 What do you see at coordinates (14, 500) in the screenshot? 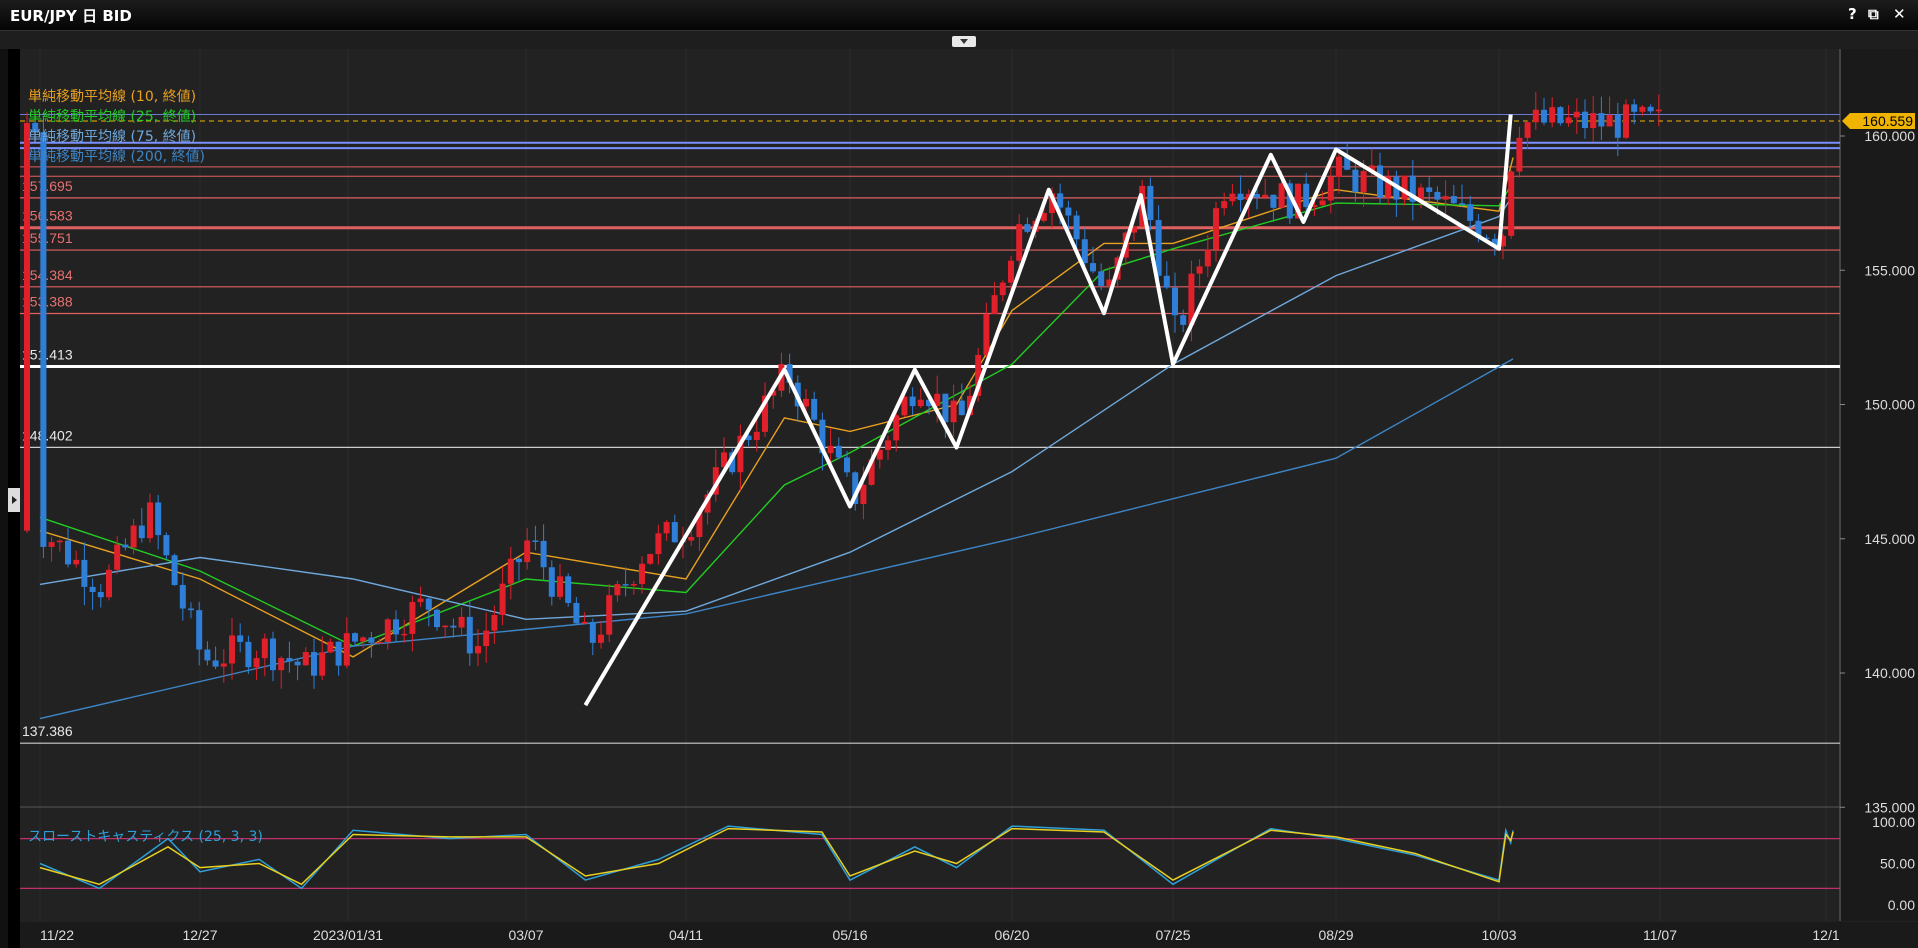
I see `side-panel-toggle` at bounding box center [14, 500].